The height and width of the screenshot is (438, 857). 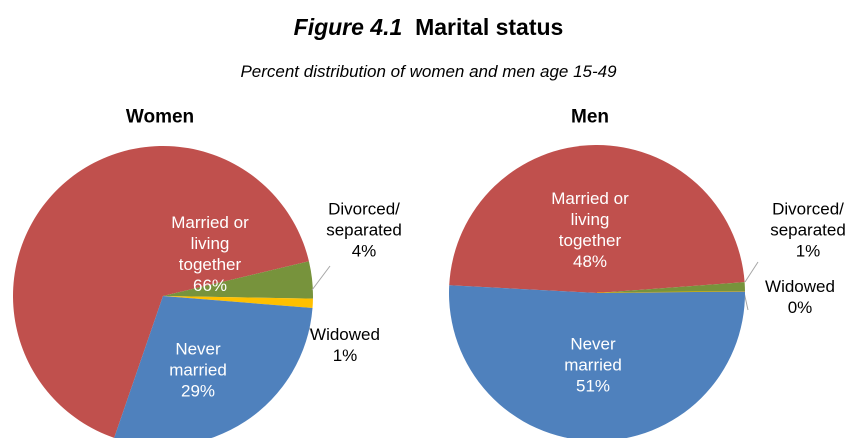 What do you see at coordinates (590, 261) in the screenshot?
I see `value-label: 48%` at bounding box center [590, 261].